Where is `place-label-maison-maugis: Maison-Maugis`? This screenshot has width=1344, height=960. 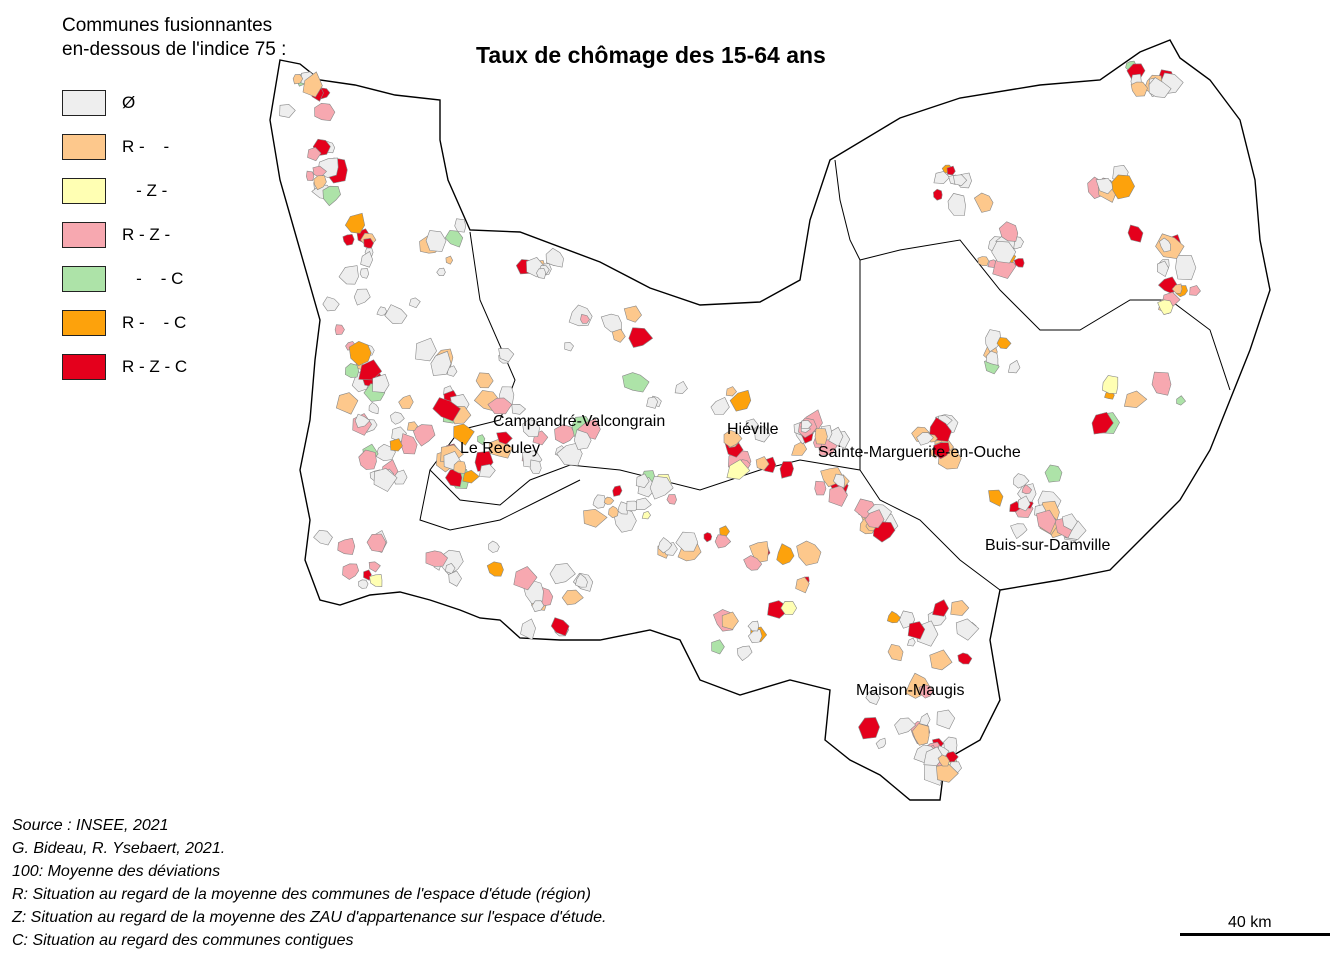
place-label-maison-maugis: Maison-Maugis is located at coordinates (910, 690).